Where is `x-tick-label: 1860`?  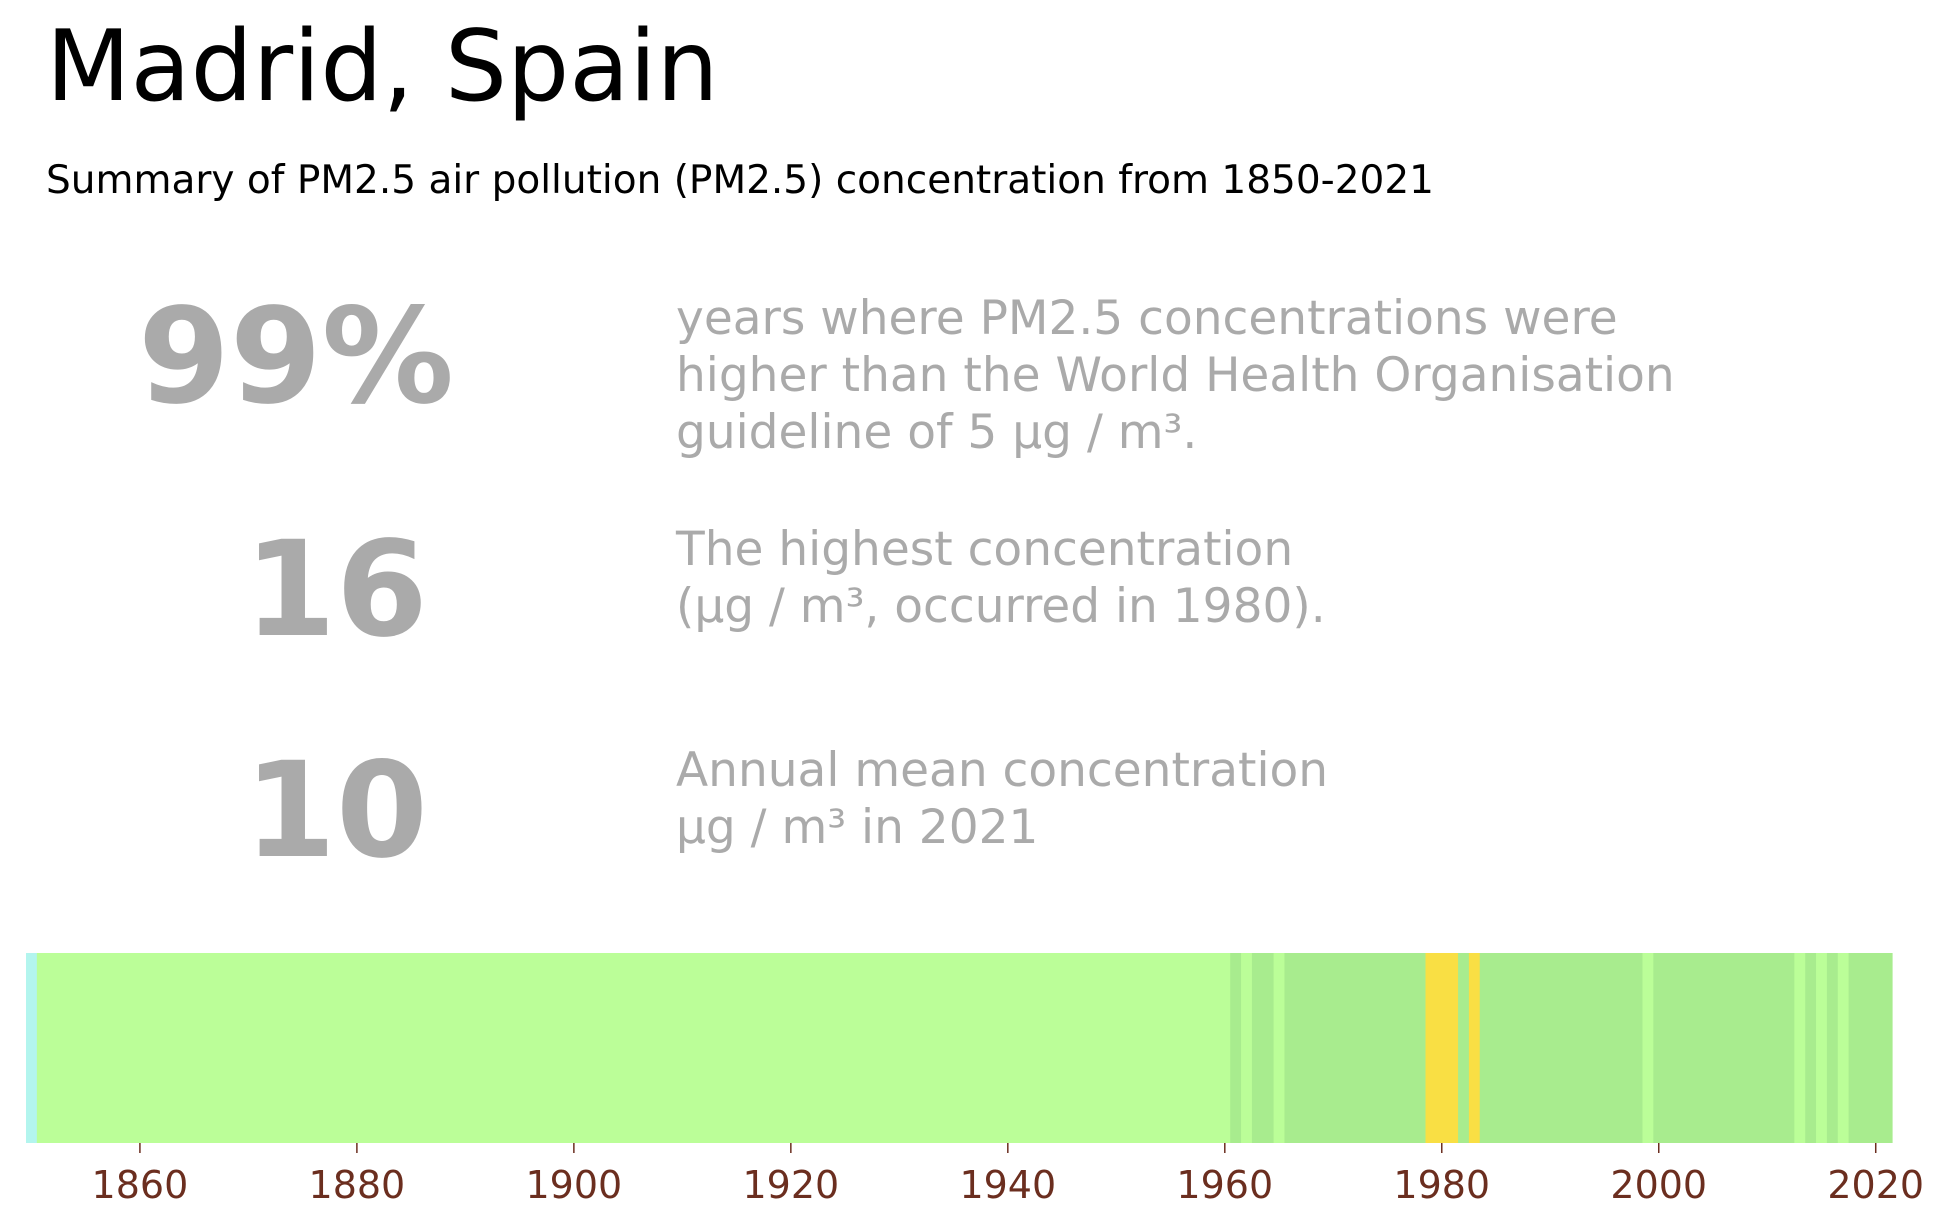
x-tick-label: 1860 is located at coordinates (140, 1185).